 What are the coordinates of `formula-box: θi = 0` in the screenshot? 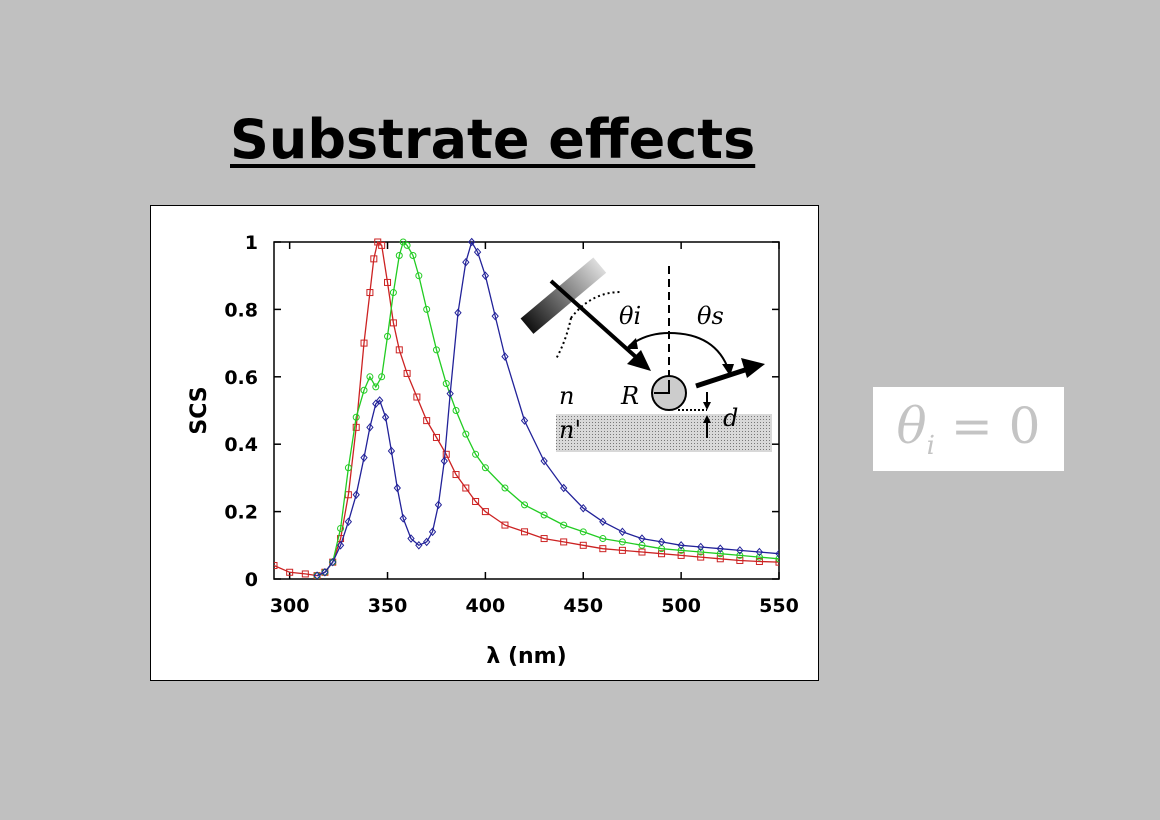 It's located at (968, 429).